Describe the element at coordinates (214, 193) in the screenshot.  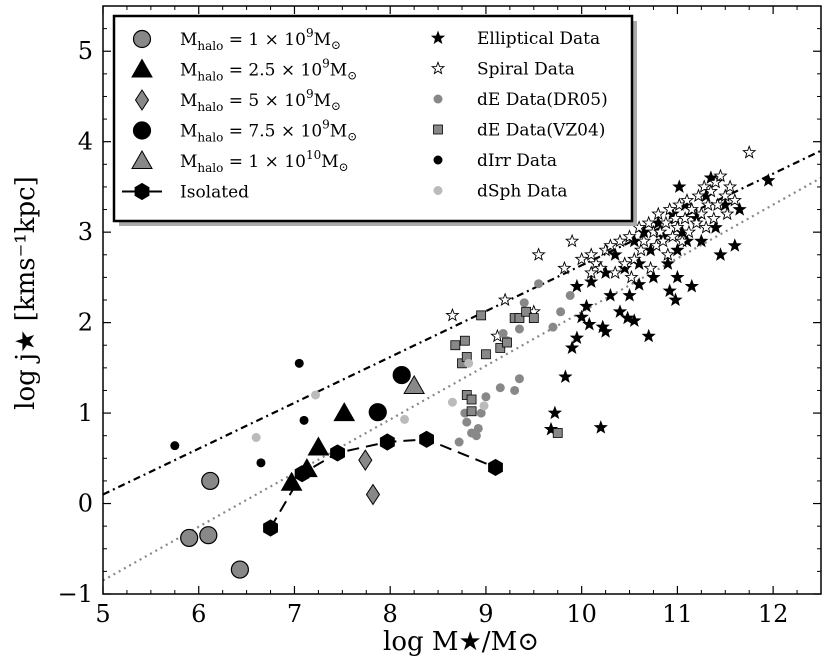
I see `legend-label-5: Isolated` at that location.